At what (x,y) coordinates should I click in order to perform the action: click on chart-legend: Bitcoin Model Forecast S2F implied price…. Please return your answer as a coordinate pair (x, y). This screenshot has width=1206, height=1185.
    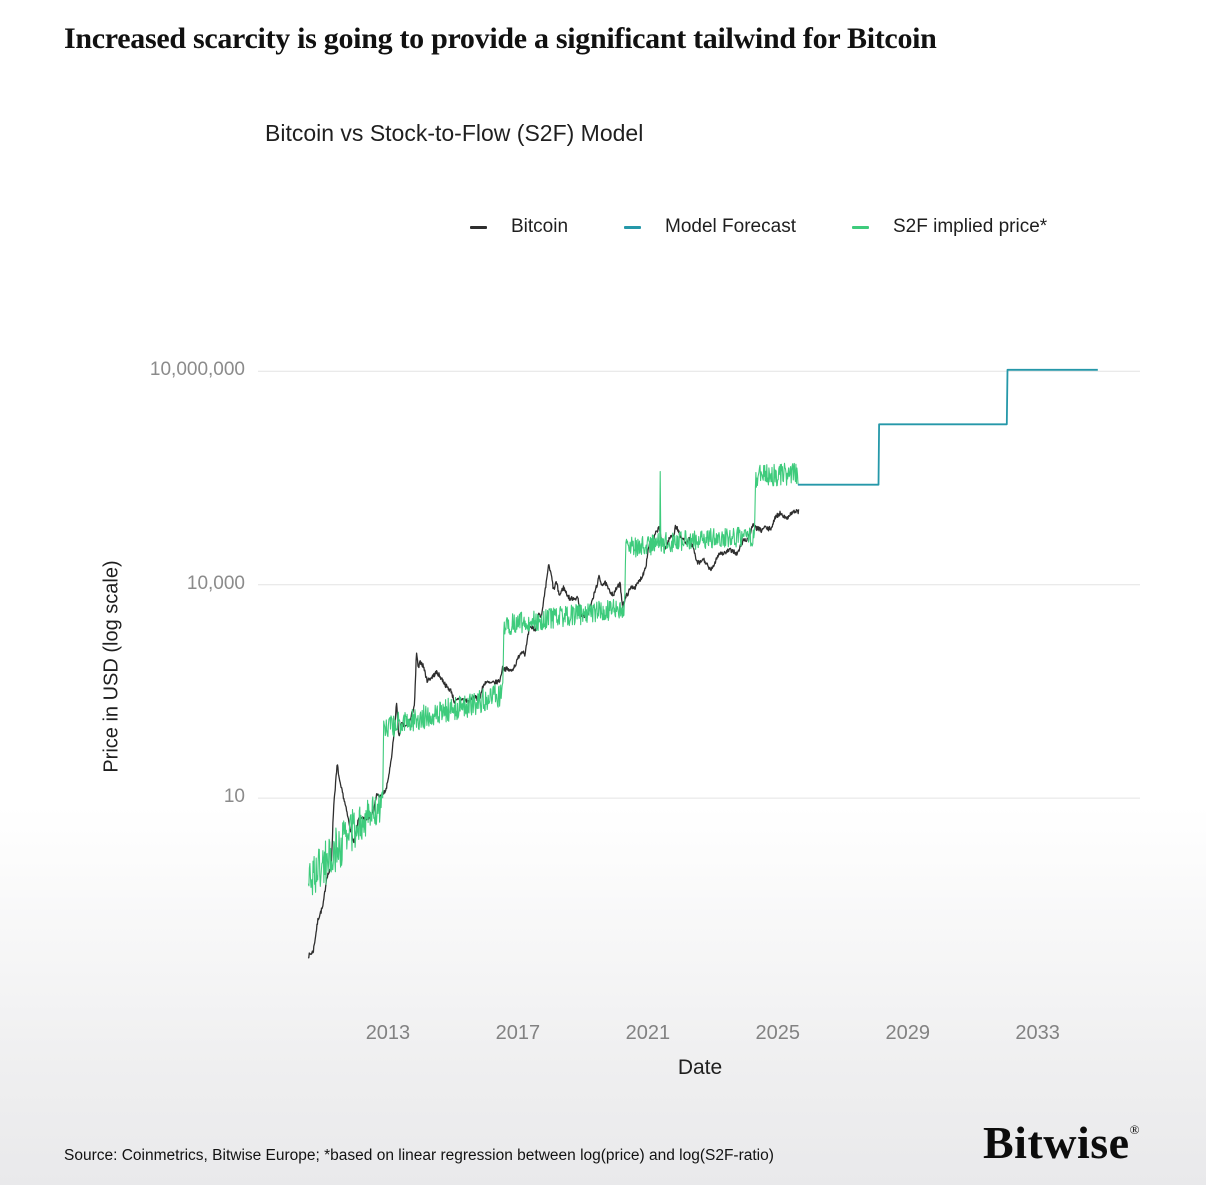
    Looking at the image, I should click on (758, 227).